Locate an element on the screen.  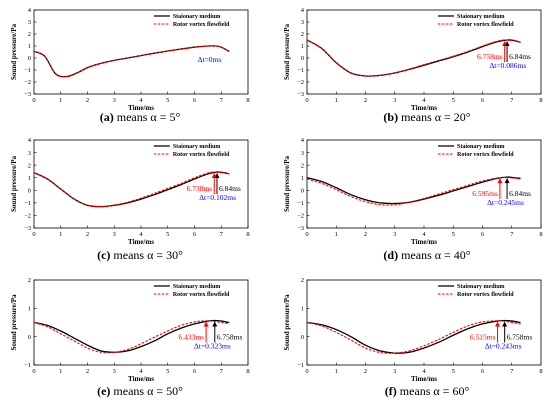
caption-text: means α = 20° is located at coordinates (436, 117).